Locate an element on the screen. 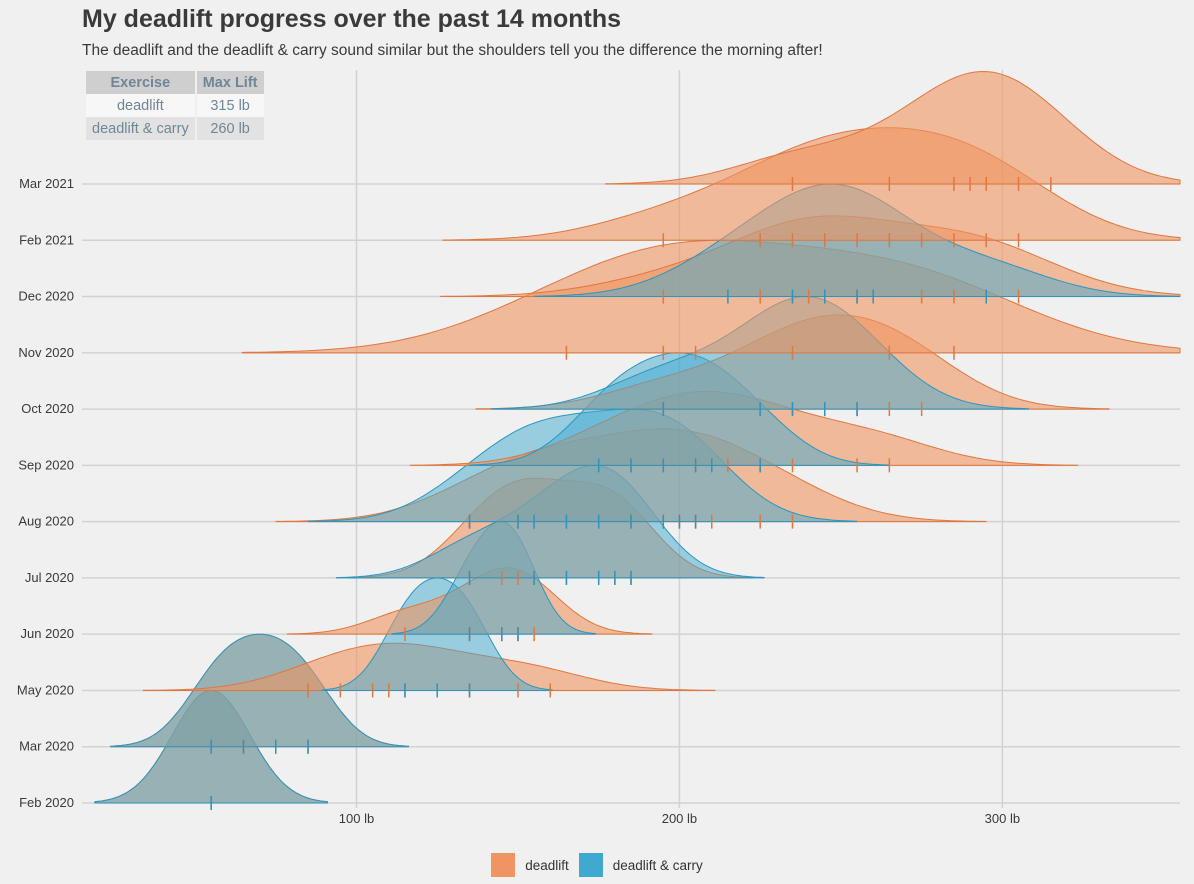 The image size is (1194, 884). x-tick-label: 100 lb is located at coordinates (356, 818).